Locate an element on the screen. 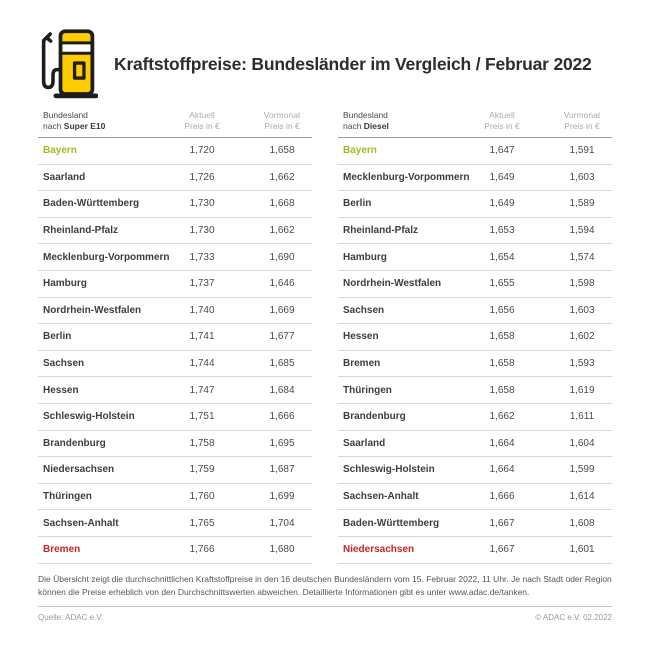 The height and width of the screenshot is (646, 650). fuel-type-label: Diesel is located at coordinates (376, 126).